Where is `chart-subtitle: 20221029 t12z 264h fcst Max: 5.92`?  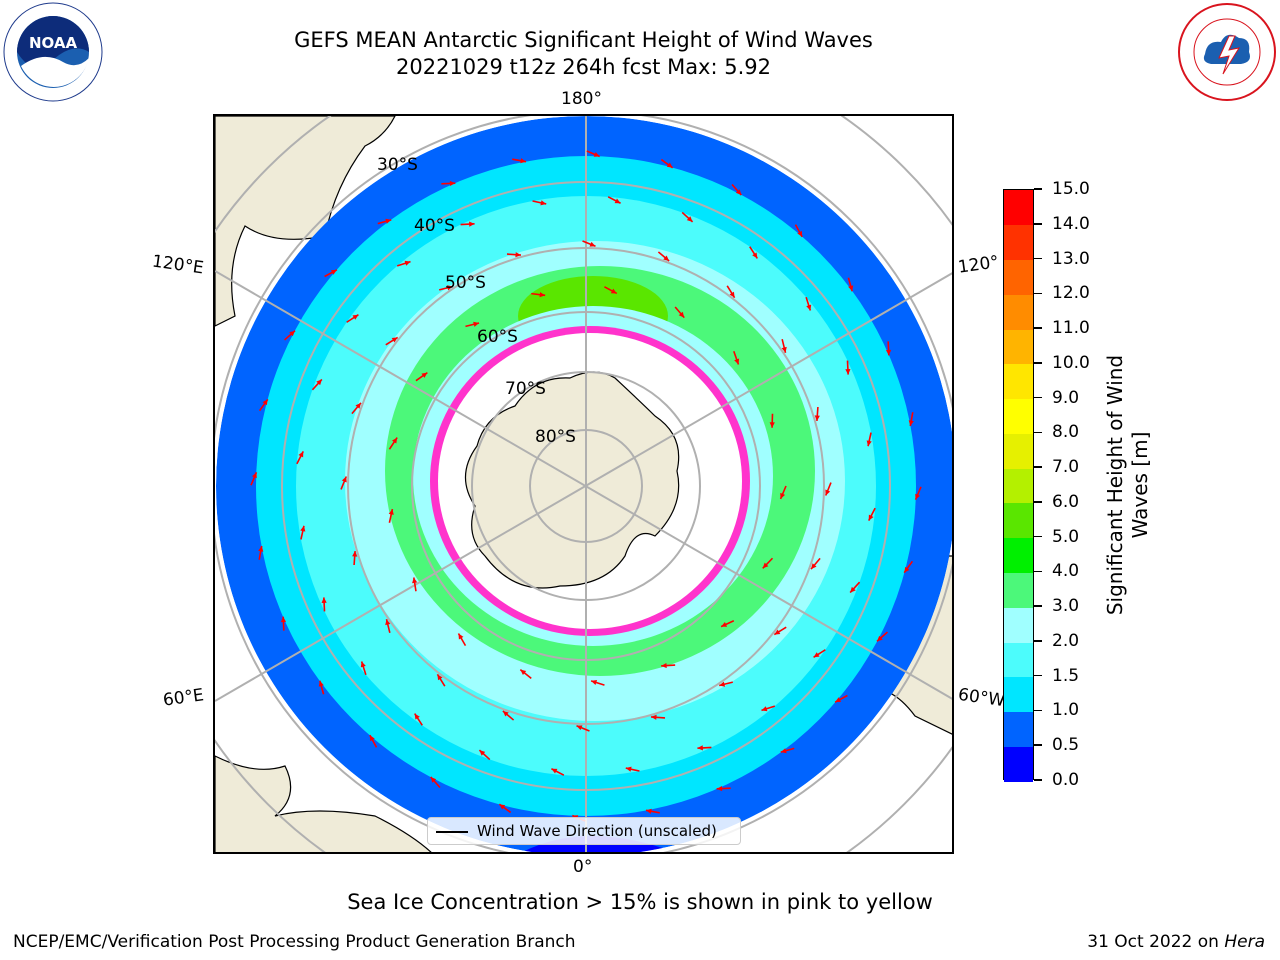
chart-subtitle: 20221029 t12z 264h fcst Max: 5.92 is located at coordinates (583, 67).